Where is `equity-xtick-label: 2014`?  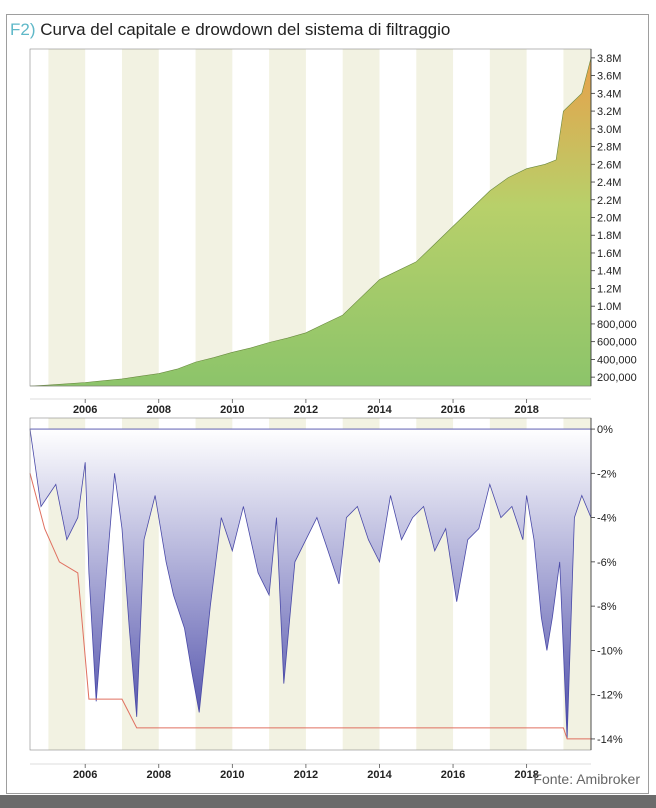 equity-xtick-label: 2014 is located at coordinates (379, 410).